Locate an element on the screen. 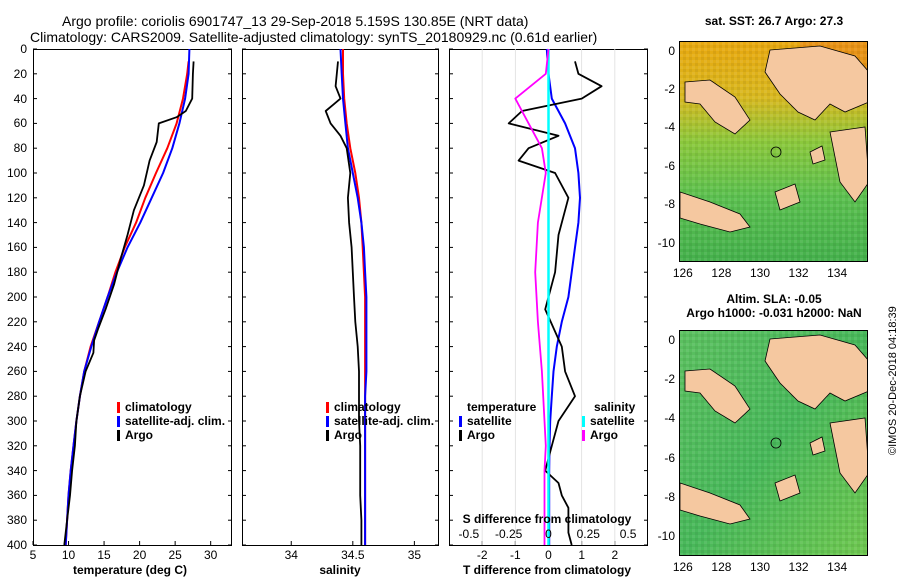 Image resolution: width=900 pixels, height=580 pixels. series-t-argo is located at coordinates (555, 303).